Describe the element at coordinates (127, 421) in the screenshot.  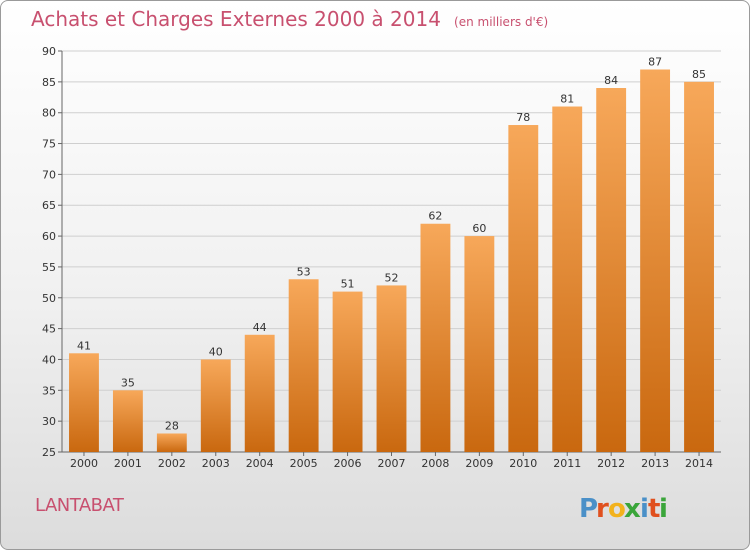
I see `bar-2001` at that location.